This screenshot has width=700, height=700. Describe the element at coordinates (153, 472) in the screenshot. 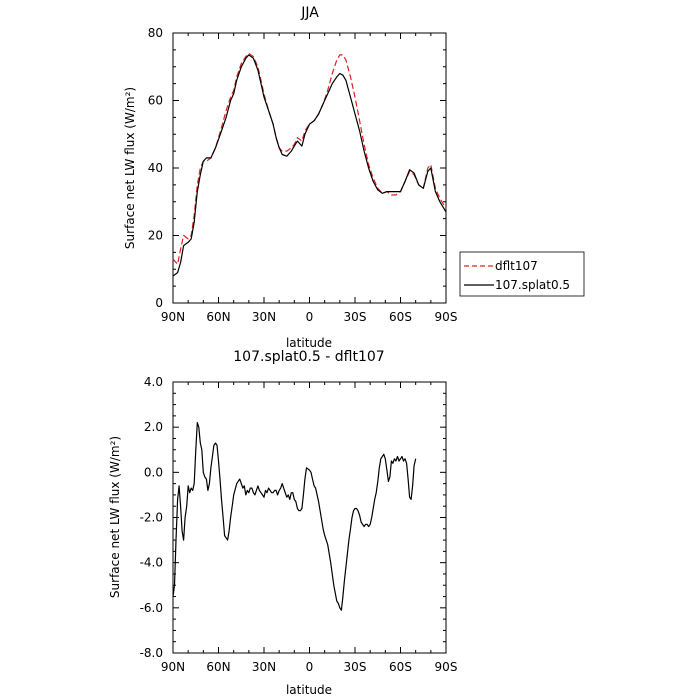

I see `y-tick-label: 0.0` at that location.